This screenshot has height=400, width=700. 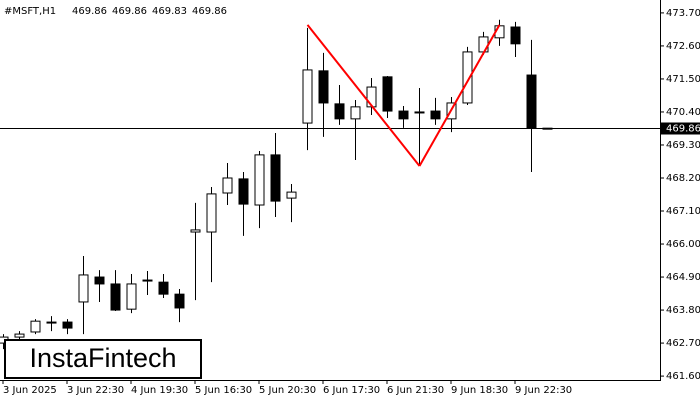 What do you see at coordinates (169, 11) in the screenshot?
I see `header-value: 469.83` at bounding box center [169, 11].